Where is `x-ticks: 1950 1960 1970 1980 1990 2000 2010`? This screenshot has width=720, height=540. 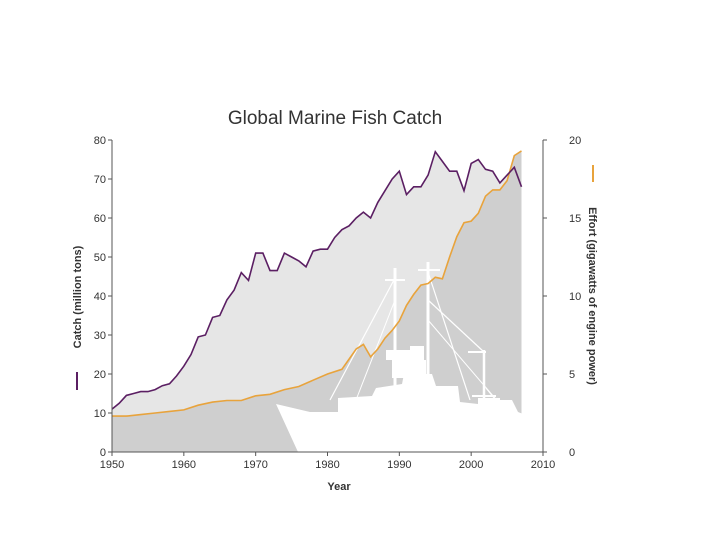
x-ticks: 1950 1960 1970 1980 1990 2000 2010 is located at coordinates (327, 461).